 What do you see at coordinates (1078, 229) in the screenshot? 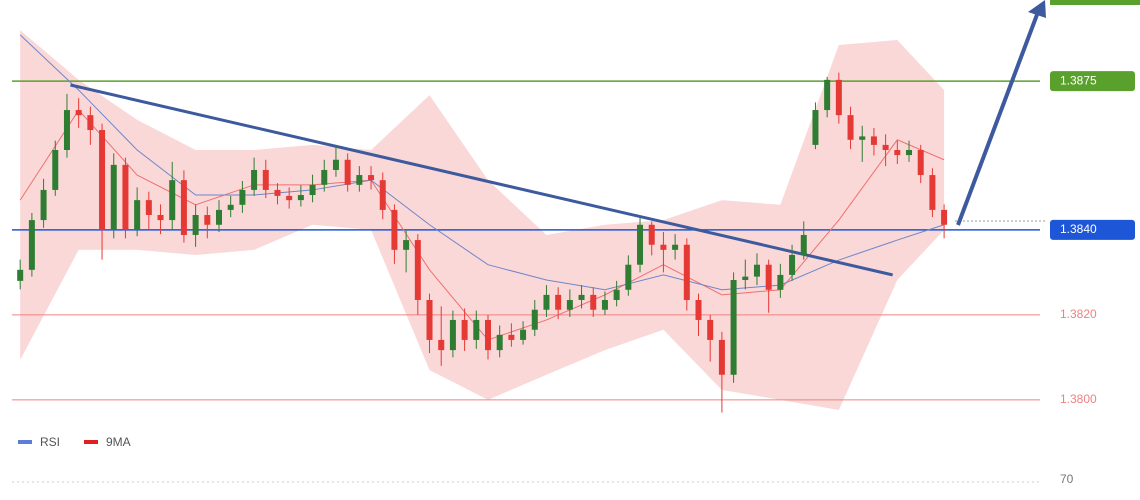
I see `y-tick-label: 1.3840` at bounding box center [1078, 229].